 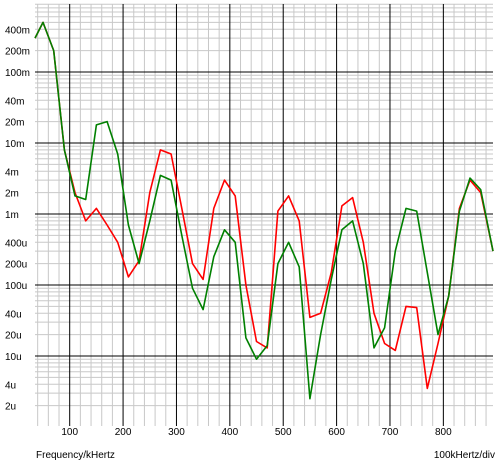 I want to click on y-tick-label: 10u, so click(x=13, y=357).